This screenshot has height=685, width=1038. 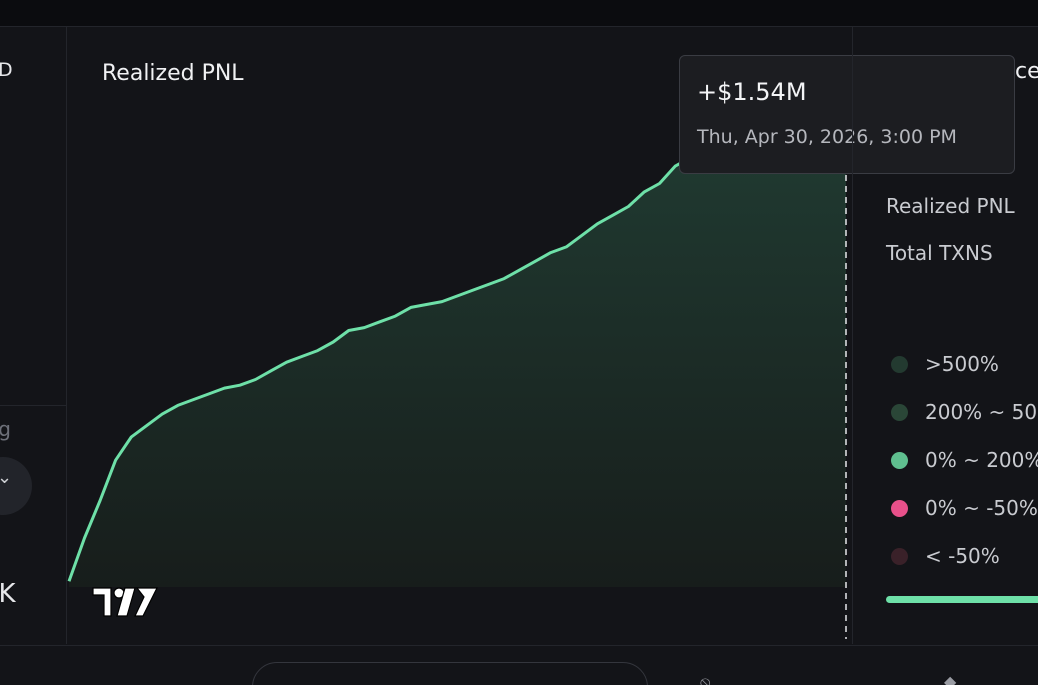 I want to click on tooltip-date: Thu, Apr 30, 2026, 3:00 PM, so click(x=827, y=137).